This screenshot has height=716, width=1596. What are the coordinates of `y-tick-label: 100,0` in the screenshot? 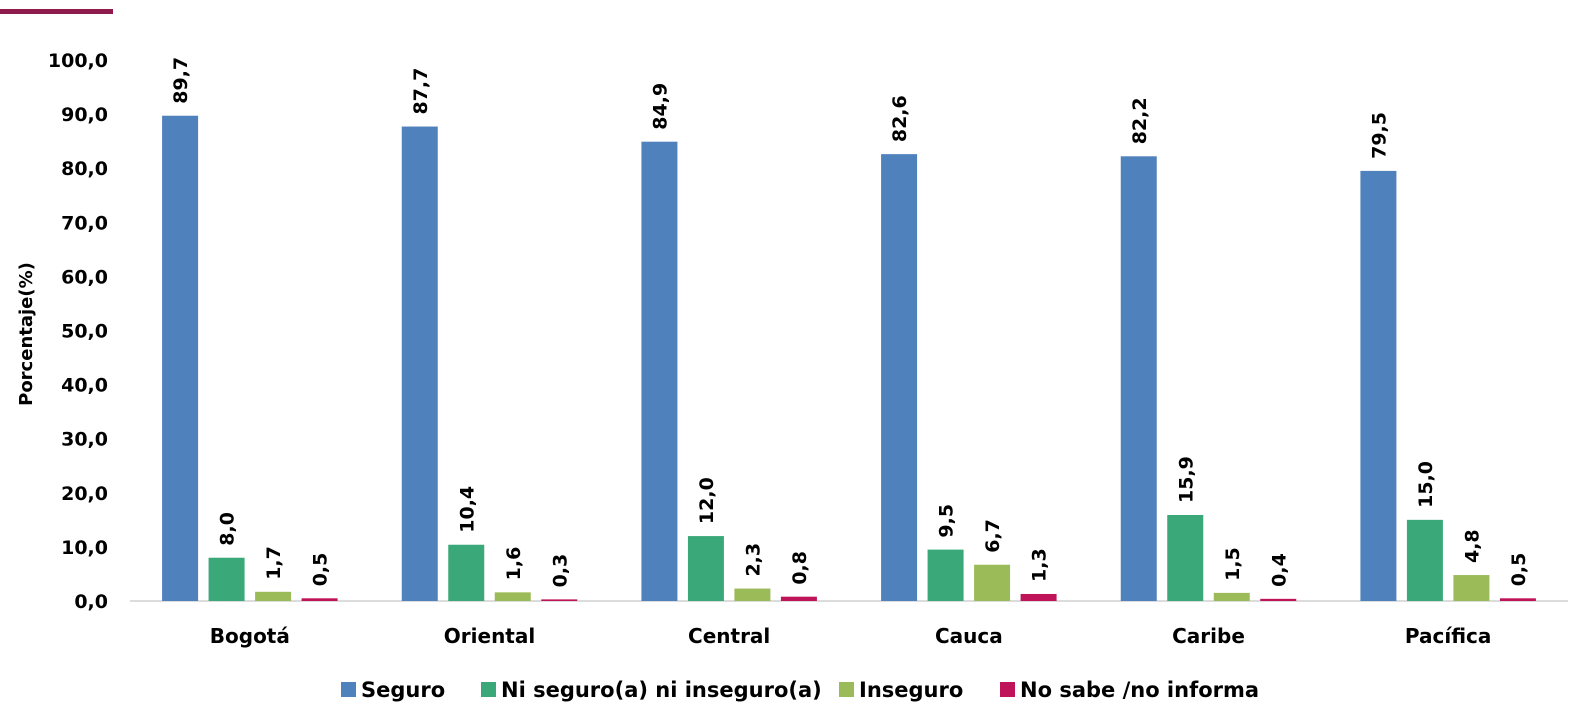 It's located at (78, 61).